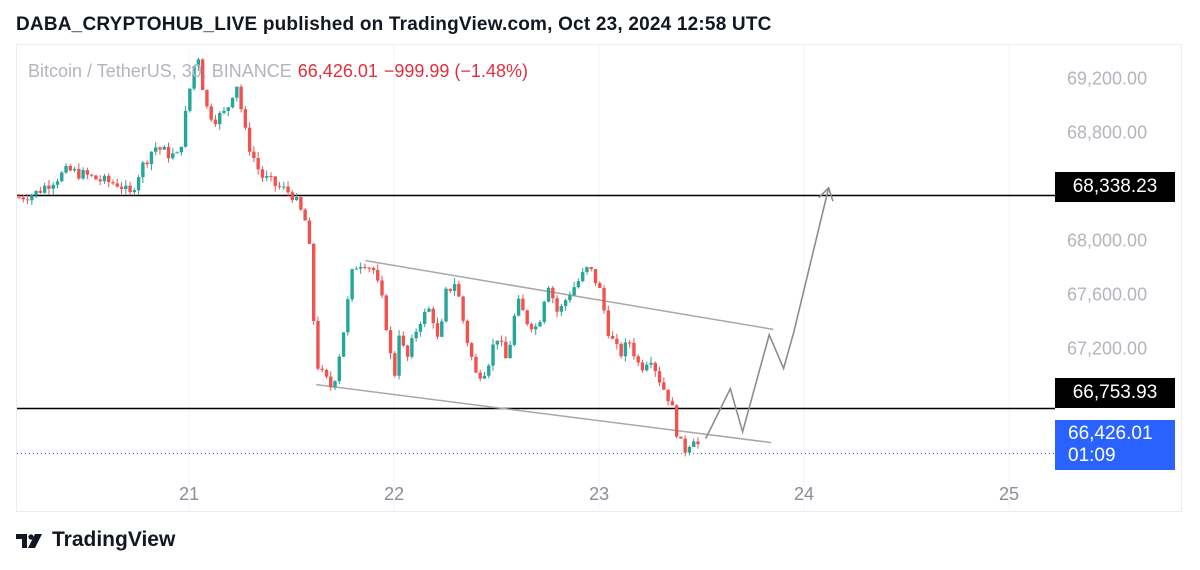 This screenshot has width=1200, height=570. Describe the element at coordinates (1092, 455) in the screenshot. I see `bar-countdown: 01:09` at that location.